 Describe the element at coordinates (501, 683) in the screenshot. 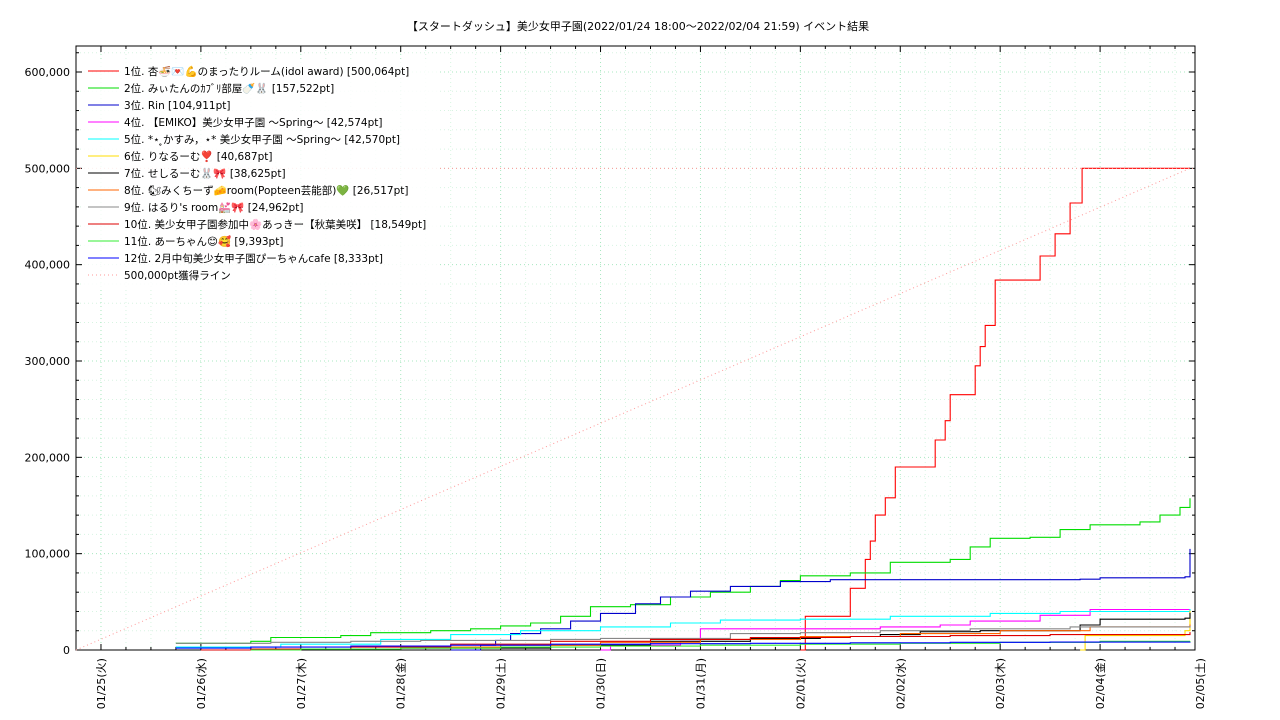

I see `x-tick-label: 01/29(土)` at that location.